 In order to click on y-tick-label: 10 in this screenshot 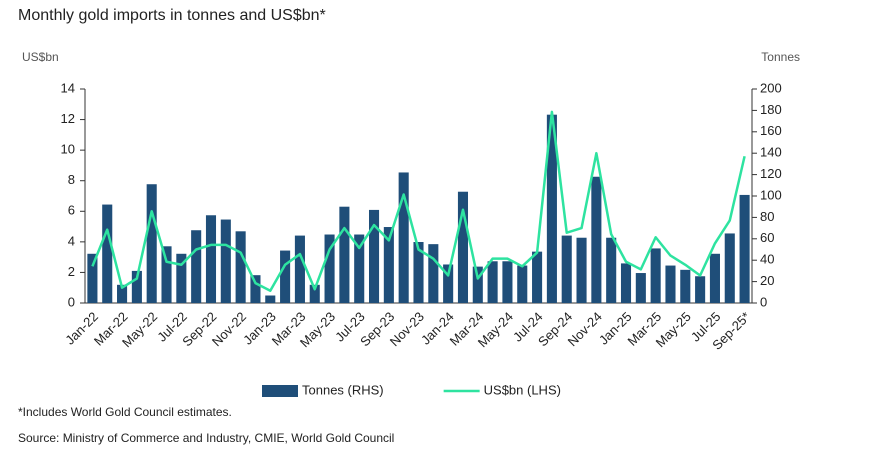, I will do `click(68, 149)`.